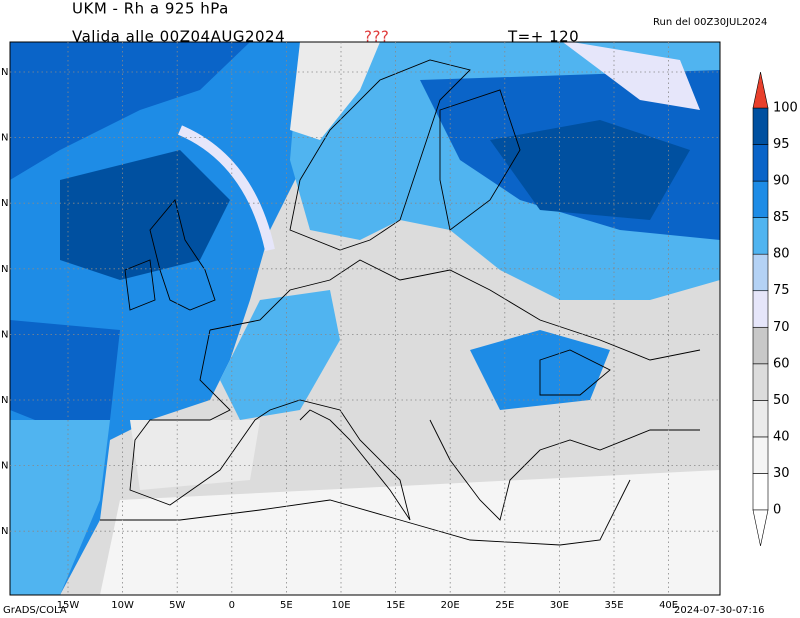 The image size is (800, 618). What do you see at coordinates (760, 528) in the screenshot?
I see `colorbar-under-arrow` at bounding box center [760, 528].